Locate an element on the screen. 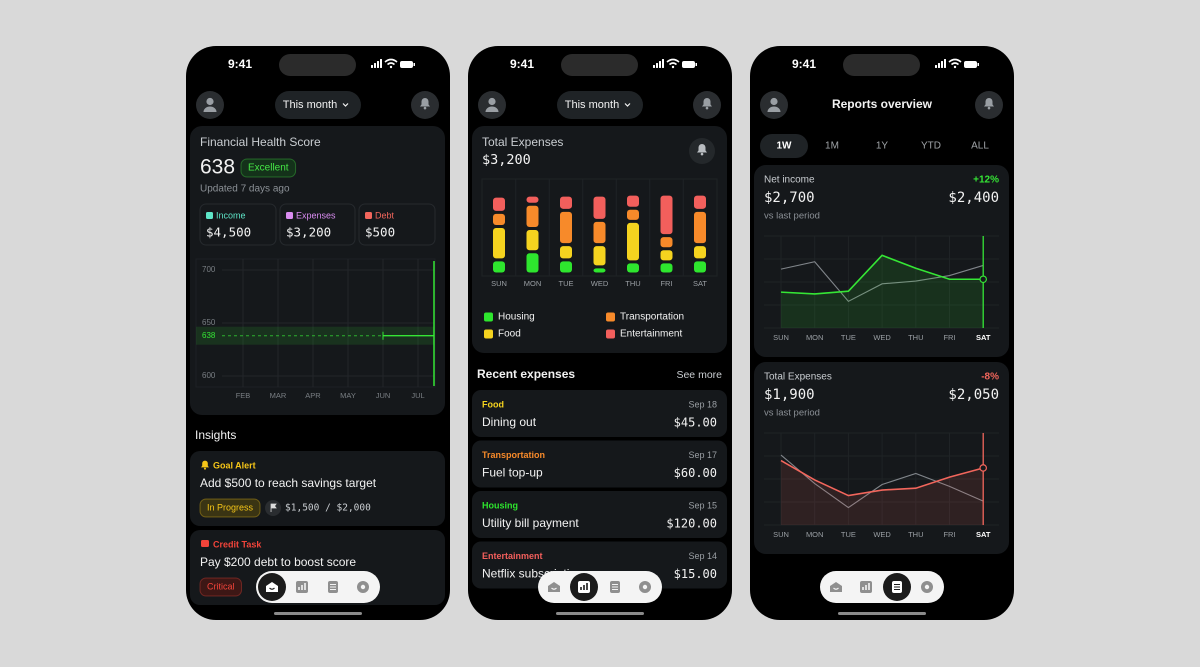 The height and width of the screenshot is (667, 1200). range-tab: YTD is located at coordinates (931, 146).